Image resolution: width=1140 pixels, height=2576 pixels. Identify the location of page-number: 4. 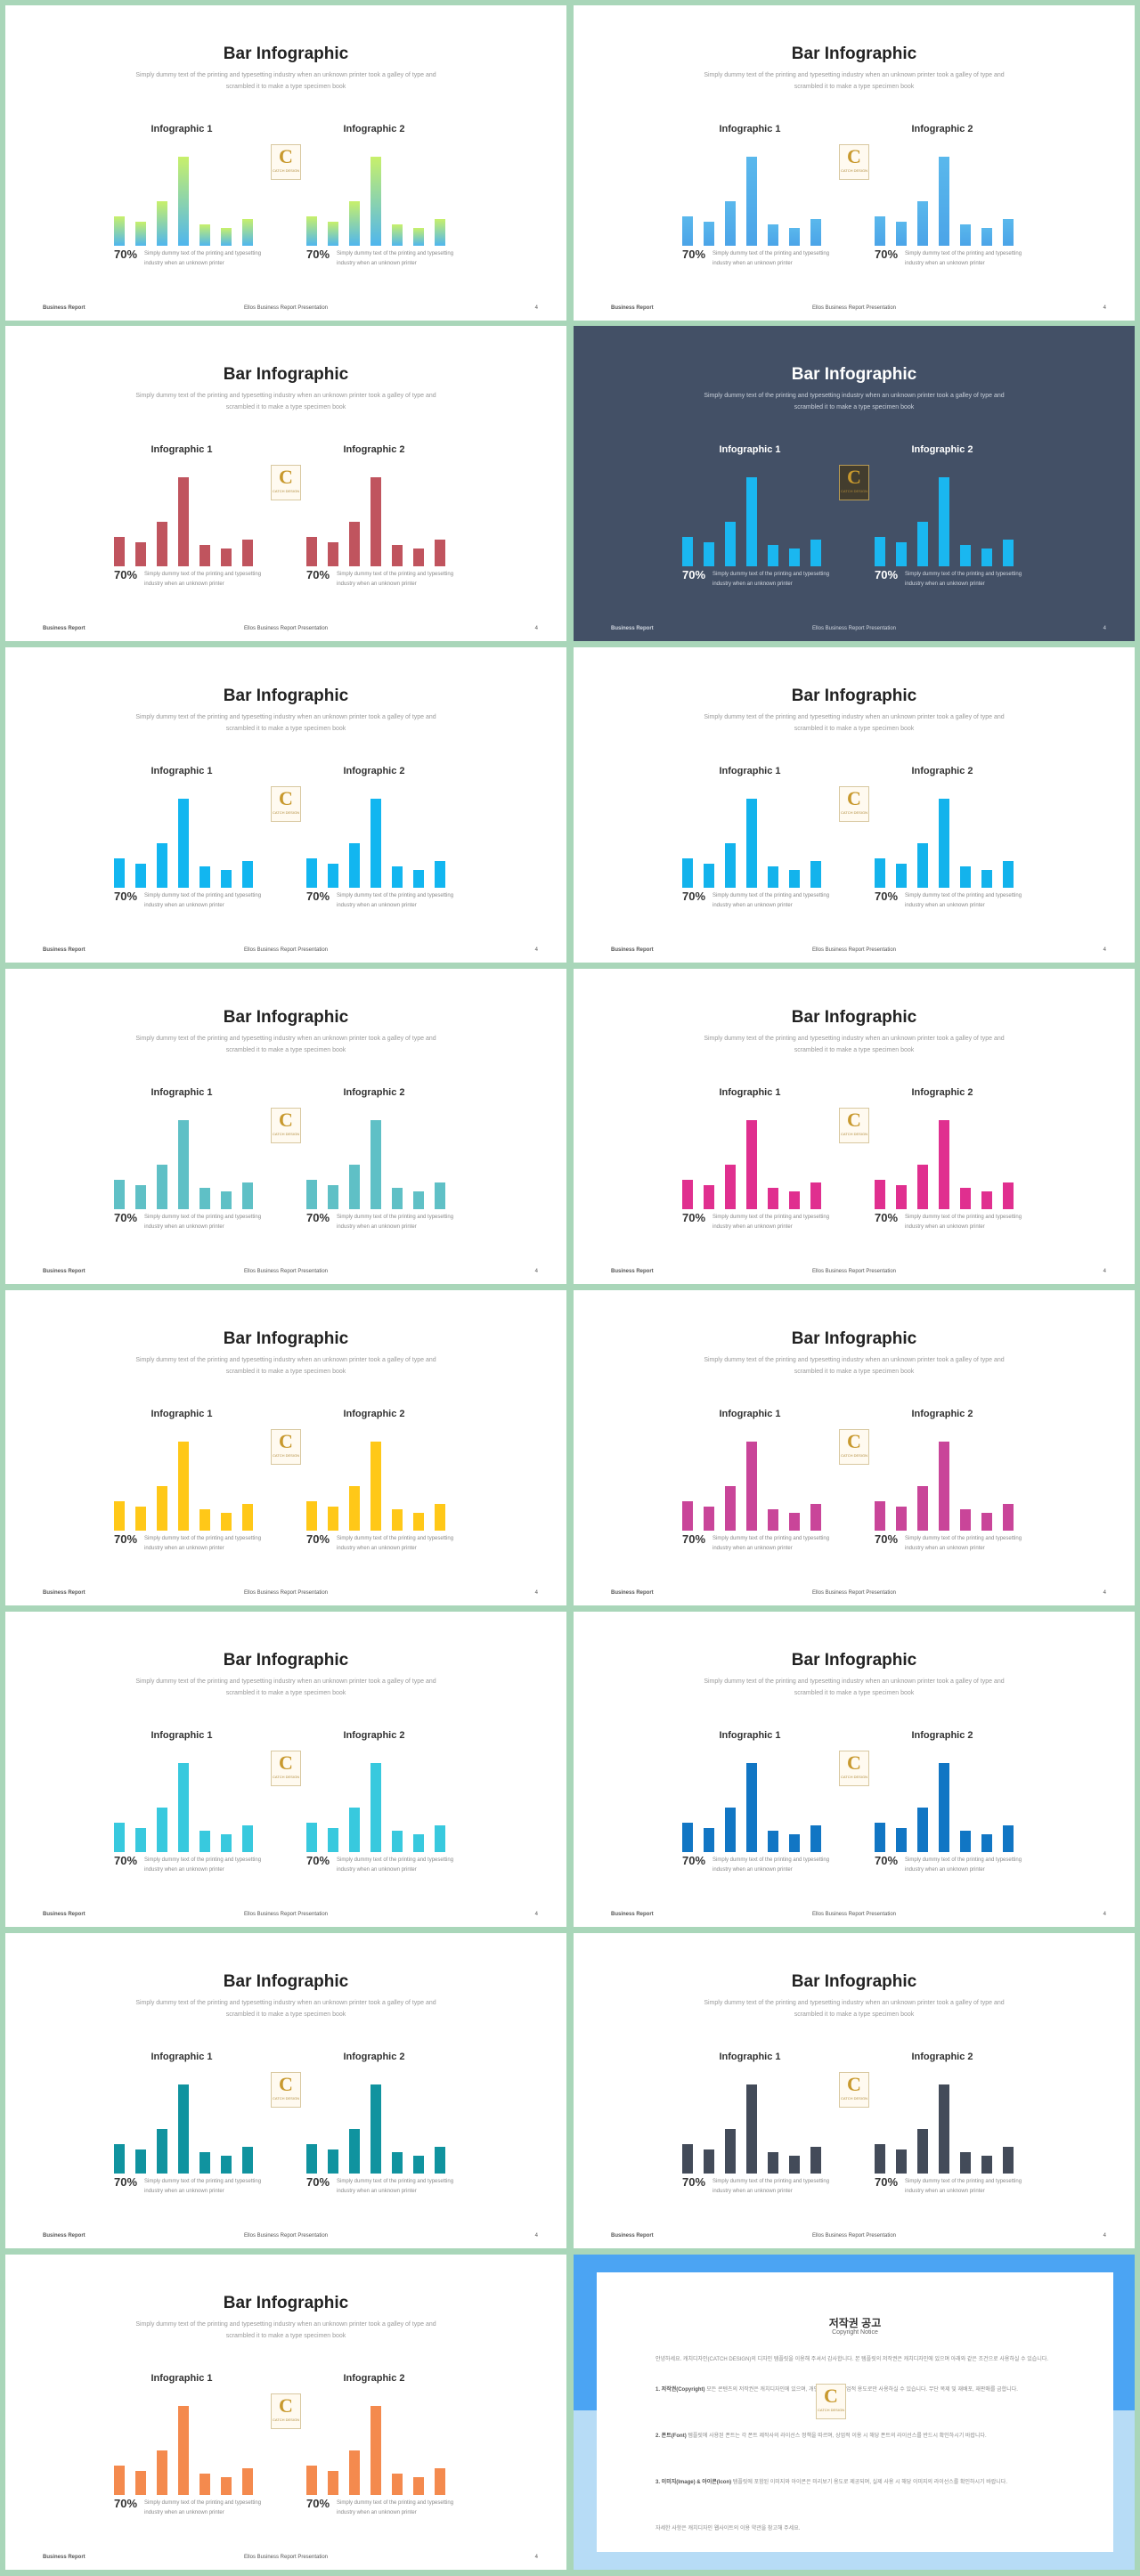
(536, 1271).